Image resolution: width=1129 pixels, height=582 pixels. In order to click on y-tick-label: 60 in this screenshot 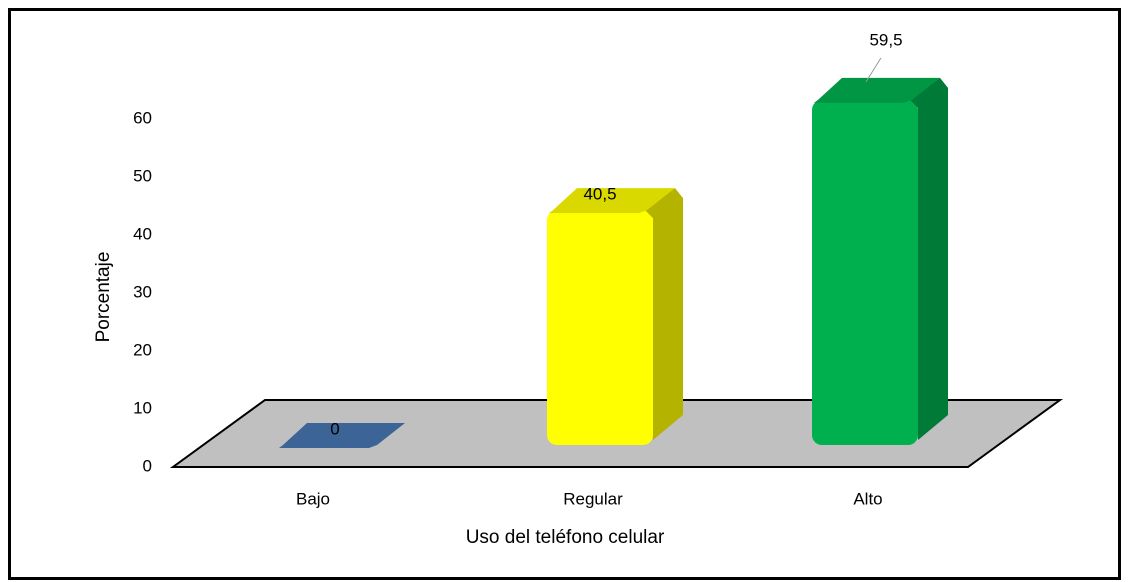, I will do `click(142, 117)`.